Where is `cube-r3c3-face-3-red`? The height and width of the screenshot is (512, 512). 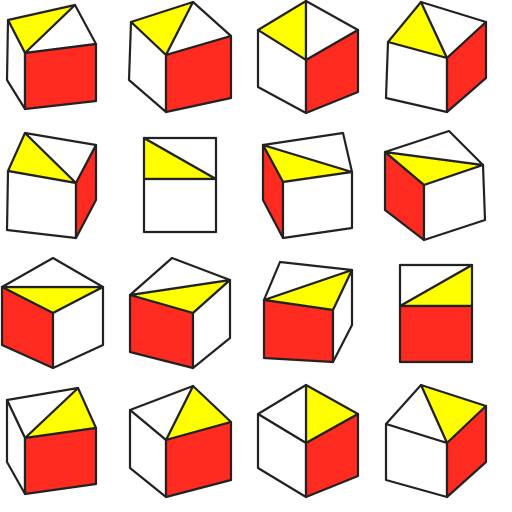
cube-r3c3-face-3-red is located at coordinates (298, 331).